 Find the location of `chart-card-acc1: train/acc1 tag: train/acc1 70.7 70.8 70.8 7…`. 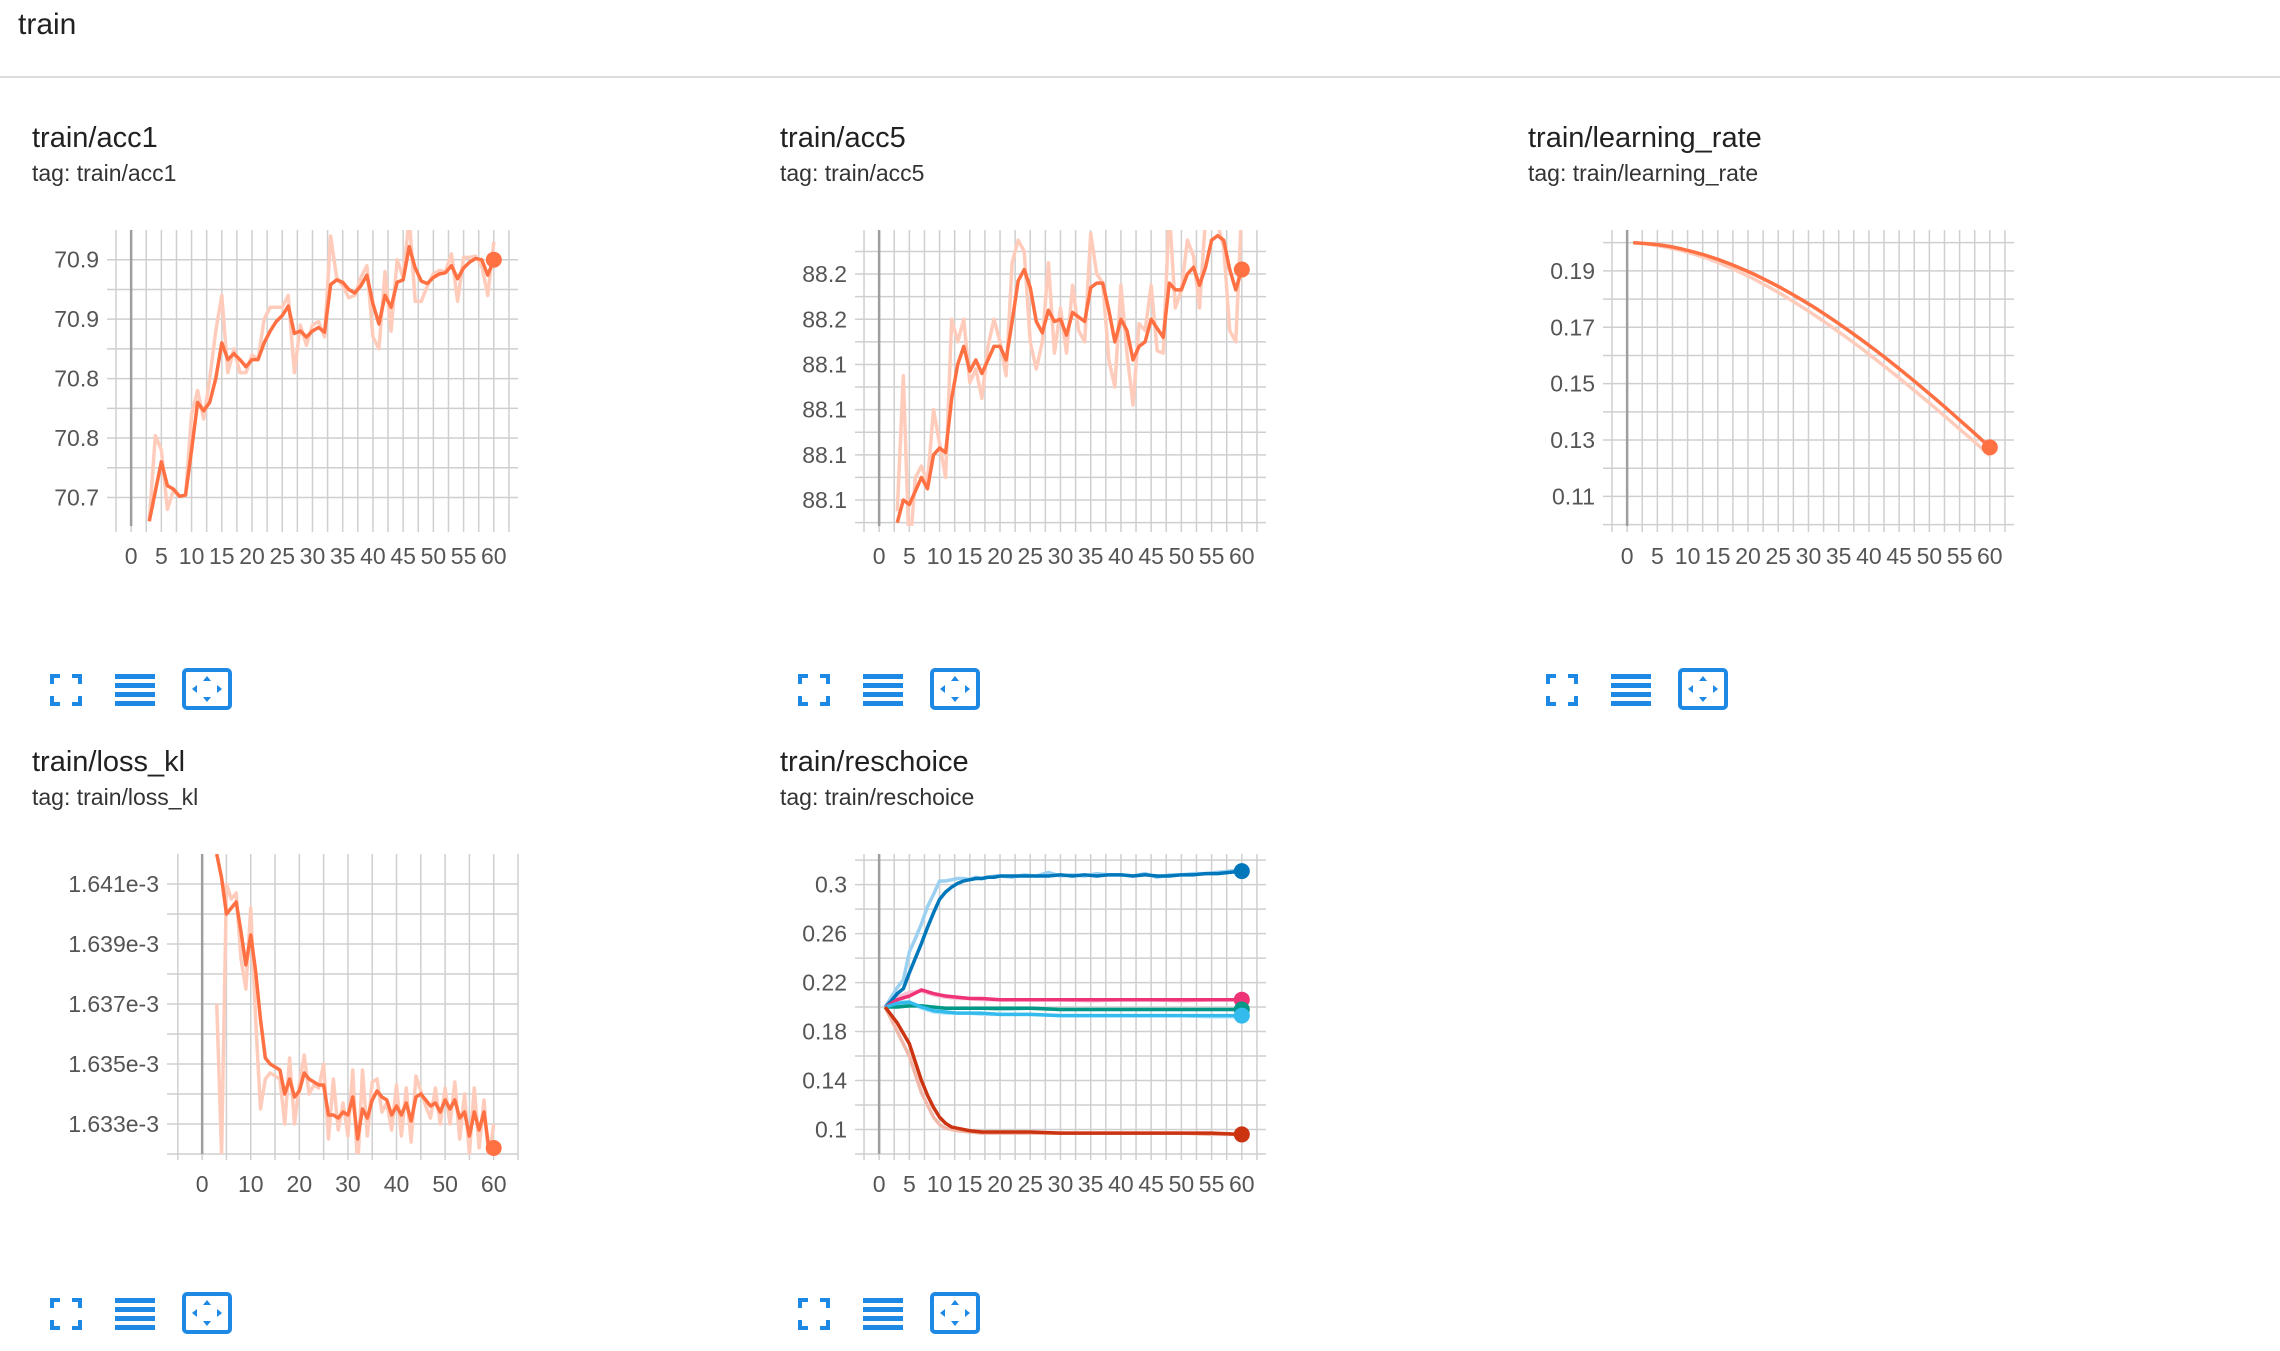

chart-card-acc1: train/acc1 tag: train/acc1 70.7 70.8 70.8 7… is located at coordinates (383, 416).